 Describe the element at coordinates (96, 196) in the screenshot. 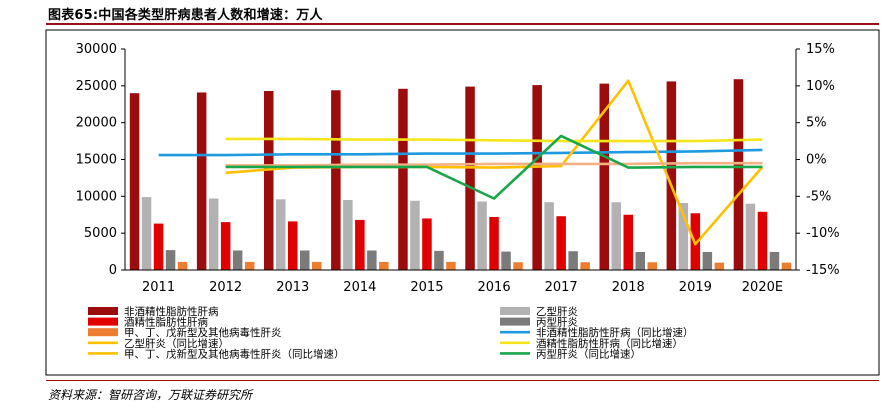

I see `y-left-tick-label: 10000` at that location.